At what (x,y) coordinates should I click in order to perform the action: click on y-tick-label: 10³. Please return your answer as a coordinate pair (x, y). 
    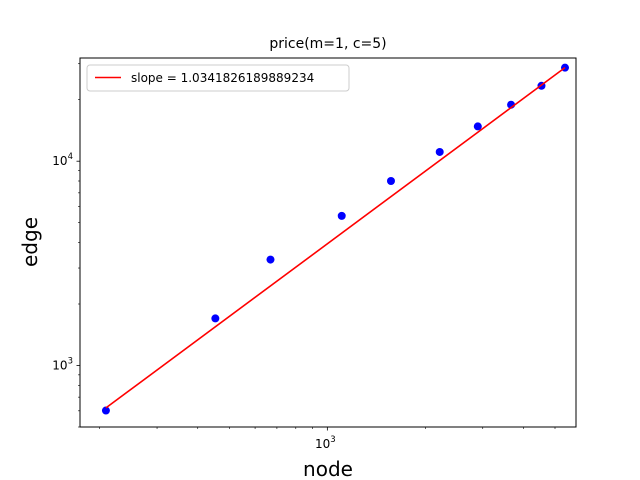
    Looking at the image, I should click on (62, 365).